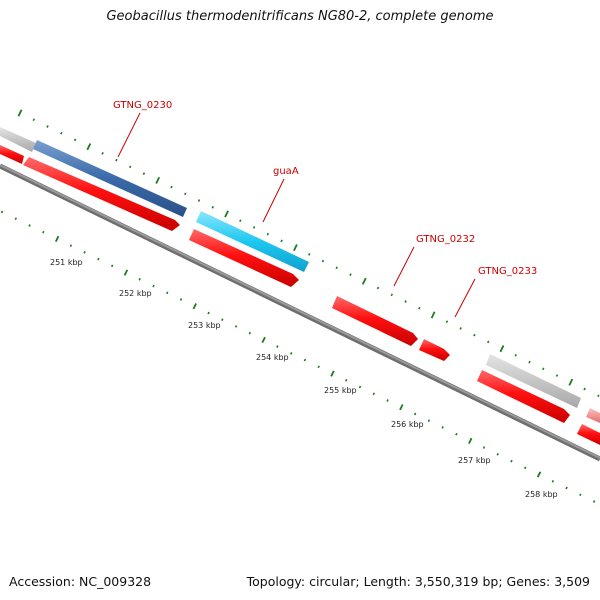 The height and width of the screenshot is (600, 600). Describe the element at coordinates (135, 293) in the screenshot. I see `scale-label-252: 252 kbp` at that location.